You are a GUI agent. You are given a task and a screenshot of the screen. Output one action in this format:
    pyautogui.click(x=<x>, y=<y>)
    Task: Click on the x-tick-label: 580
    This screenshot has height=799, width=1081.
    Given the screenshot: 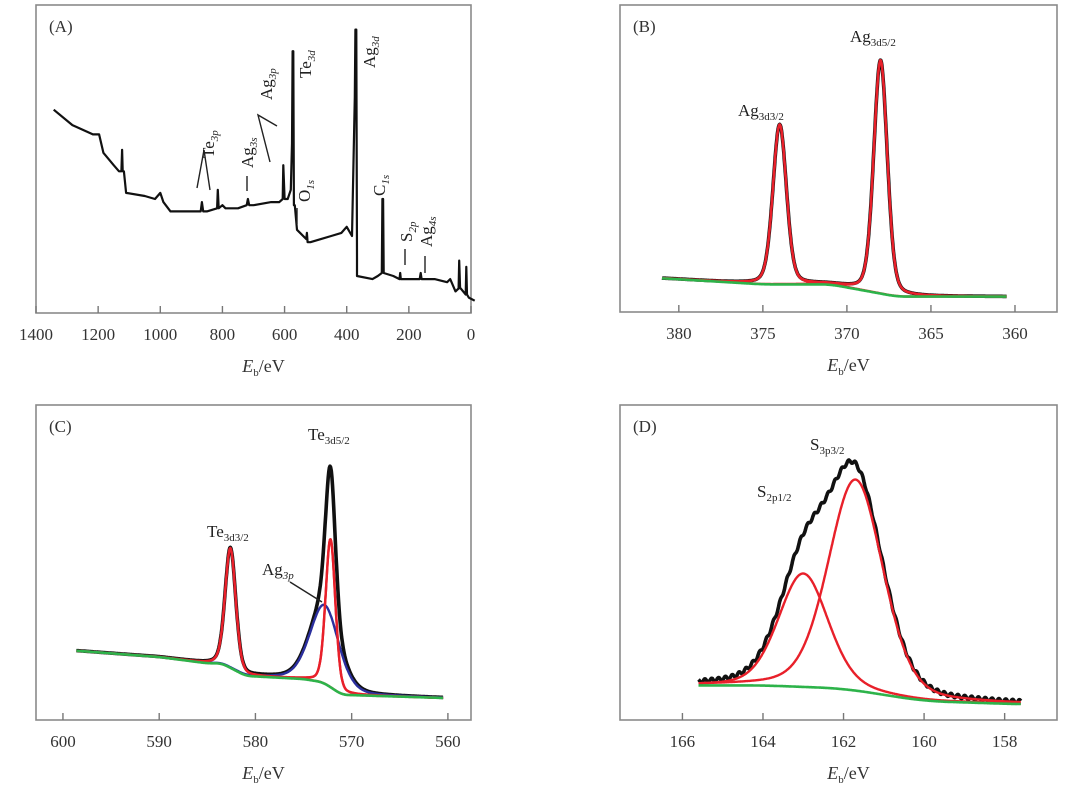 What is the action you would take?
    pyautogui.click(x=256, y=741)
    